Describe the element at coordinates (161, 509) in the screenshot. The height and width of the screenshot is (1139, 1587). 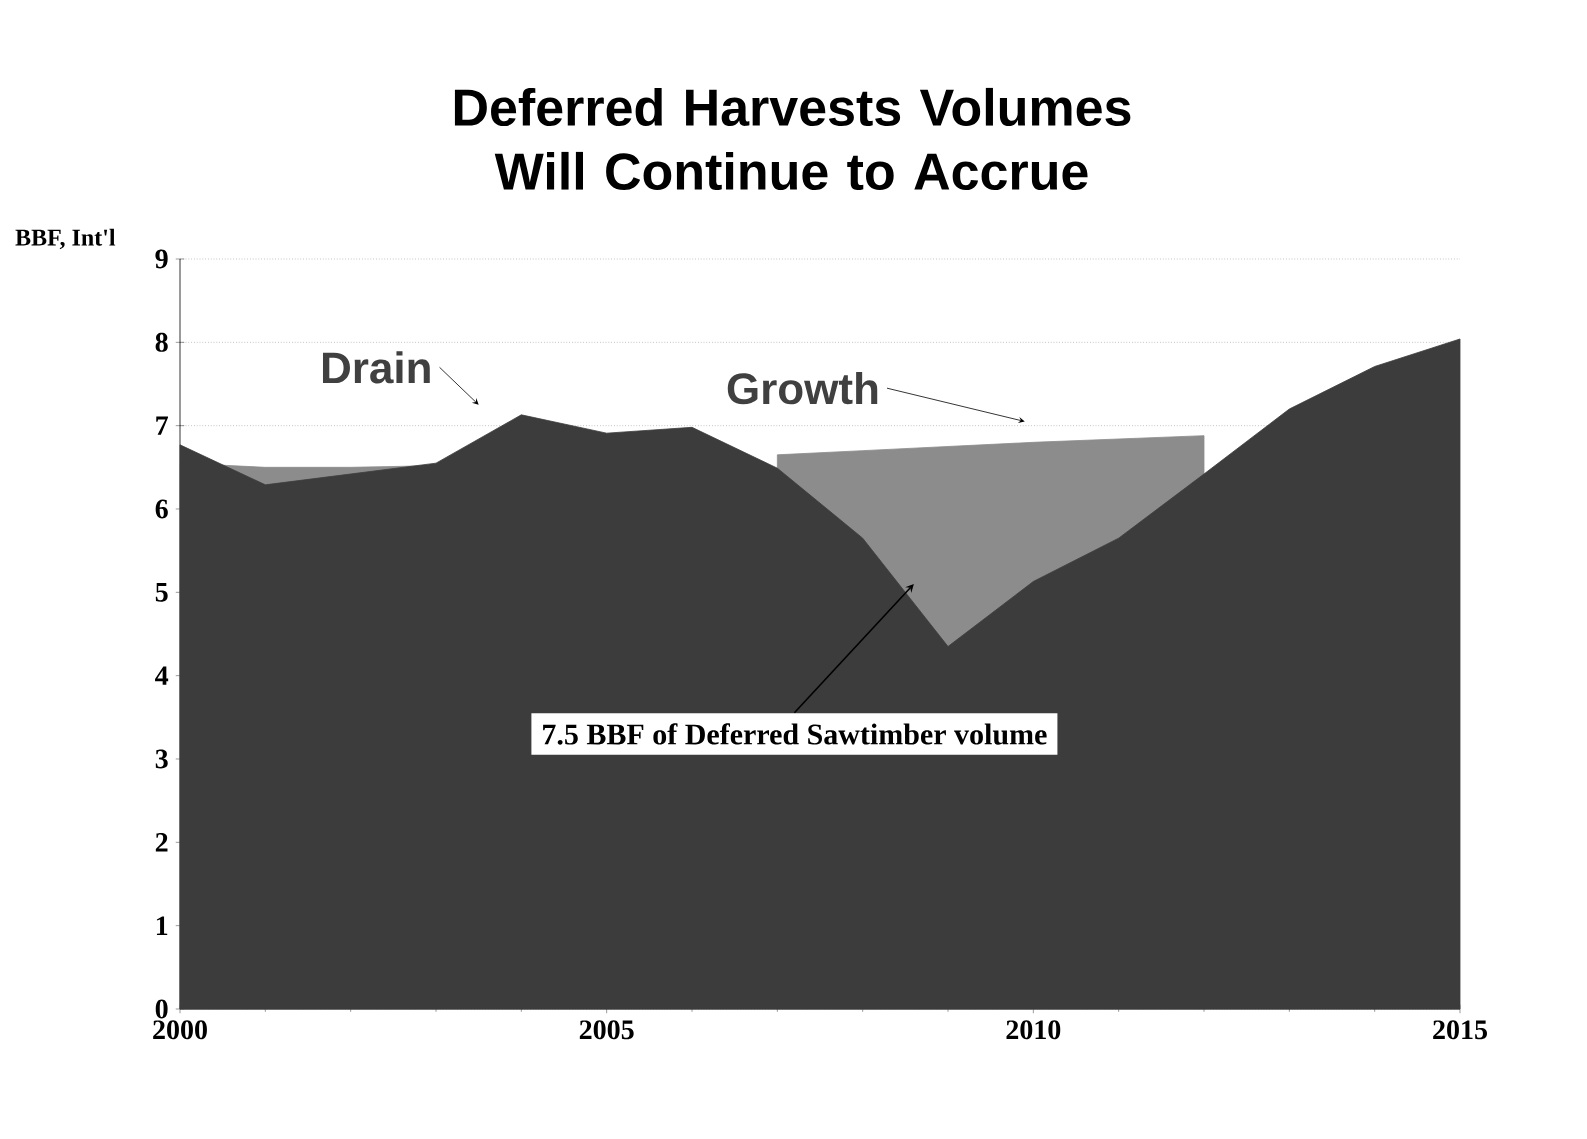
I see `y-tick-label: 6` at that location.